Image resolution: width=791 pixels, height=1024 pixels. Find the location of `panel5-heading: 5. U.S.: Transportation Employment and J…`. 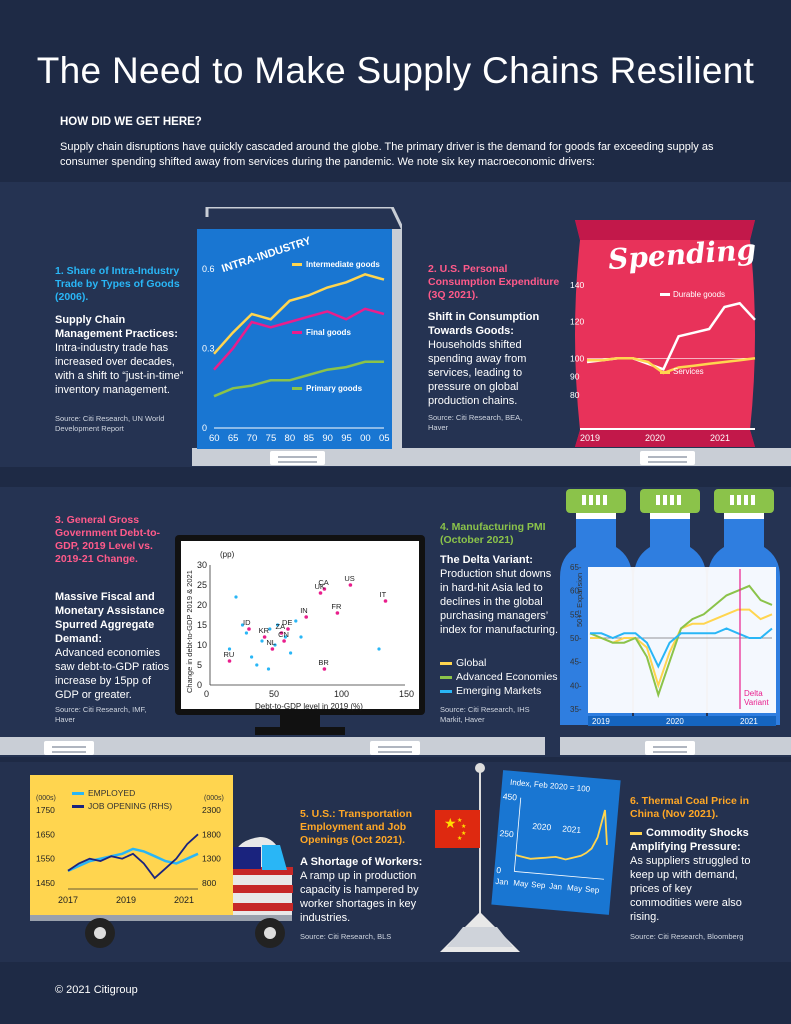

panel5-heading: 5. U.S.: Transportation Employment and J… is located at coordinates (356, 827).